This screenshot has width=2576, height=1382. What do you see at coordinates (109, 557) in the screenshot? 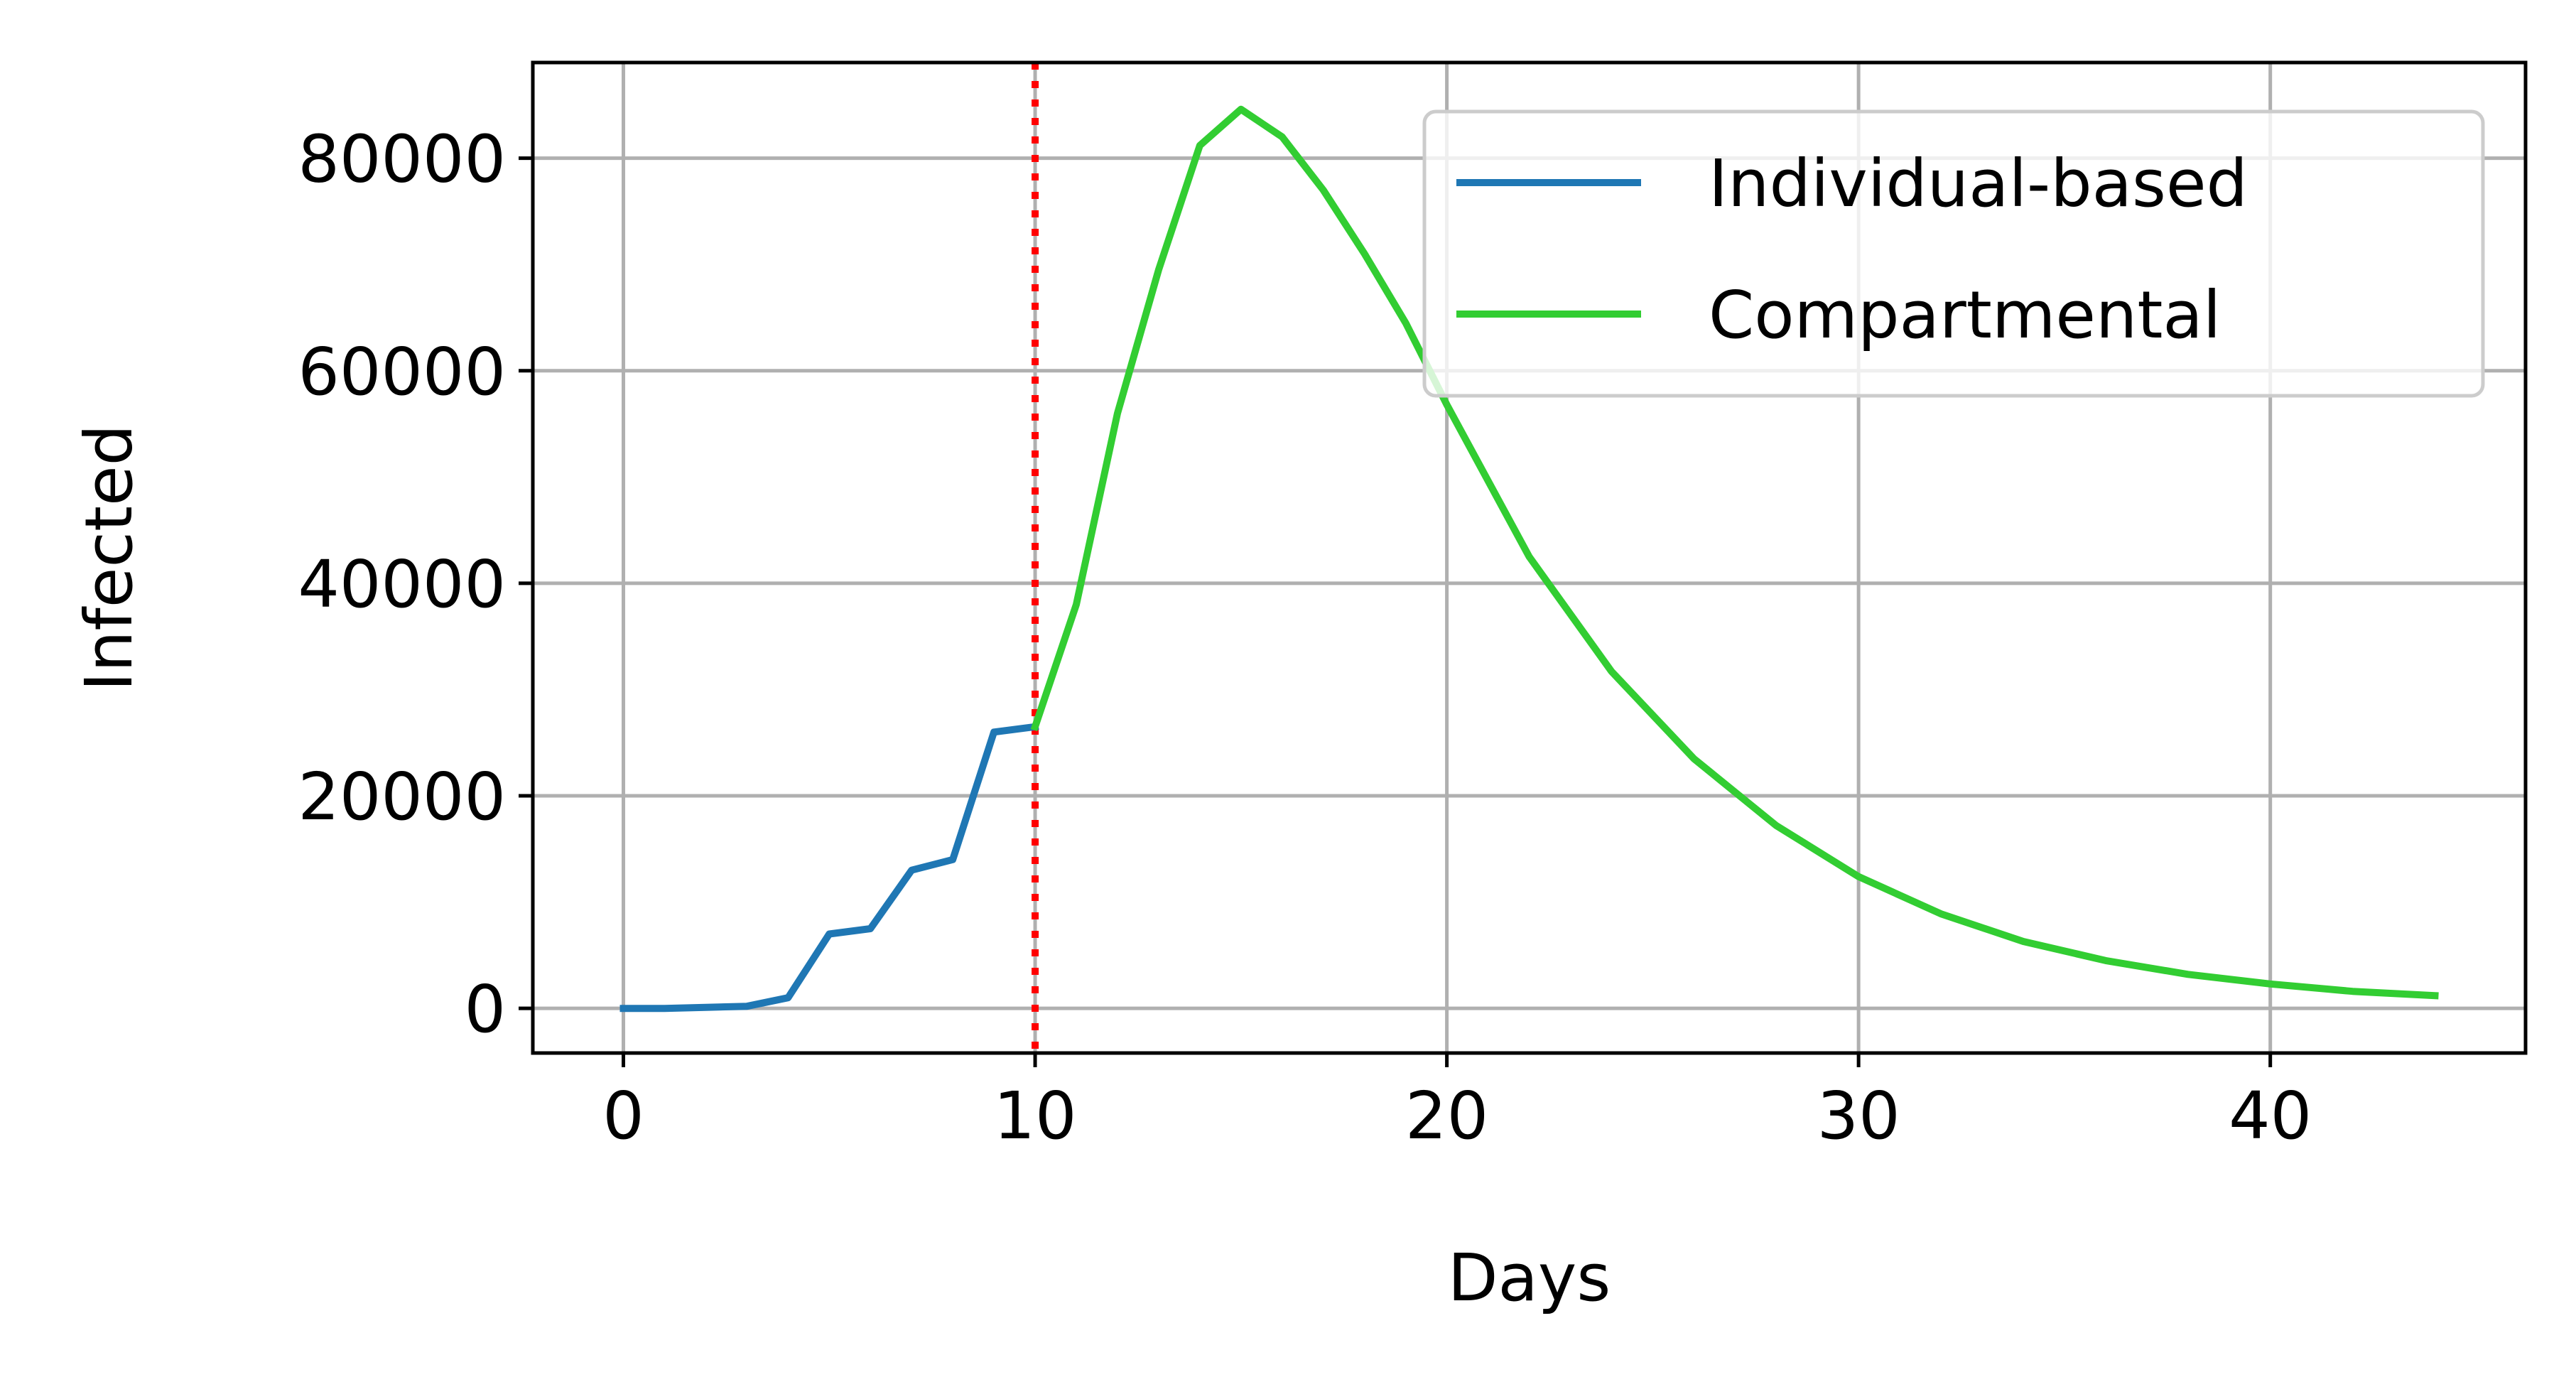
I see `y-axis-label: Infected` at bounding box center [109, 557].